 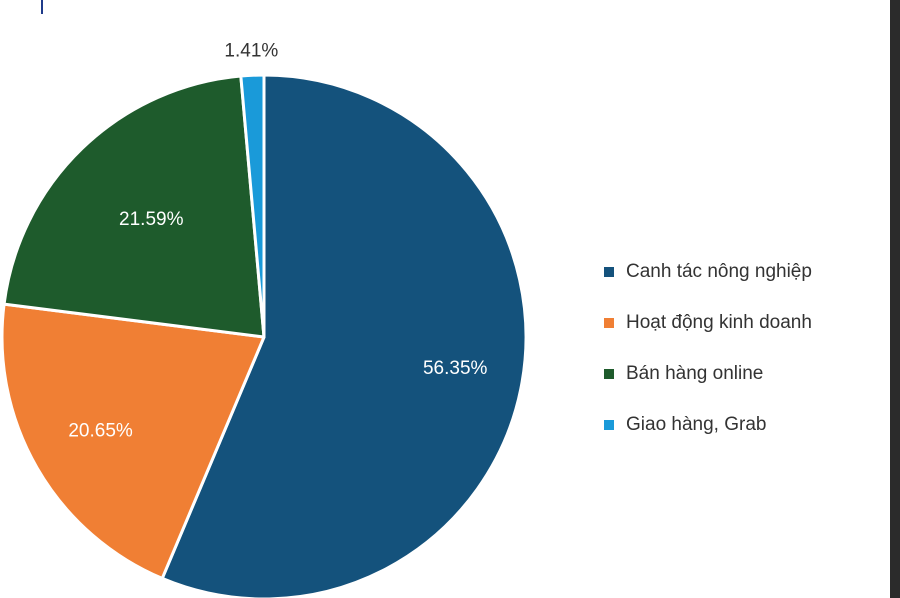 What do you see at coordinates (455, 368) in the screenshot?
I see `slice-data-label: 56.35%` at bounding box center [455, 368].